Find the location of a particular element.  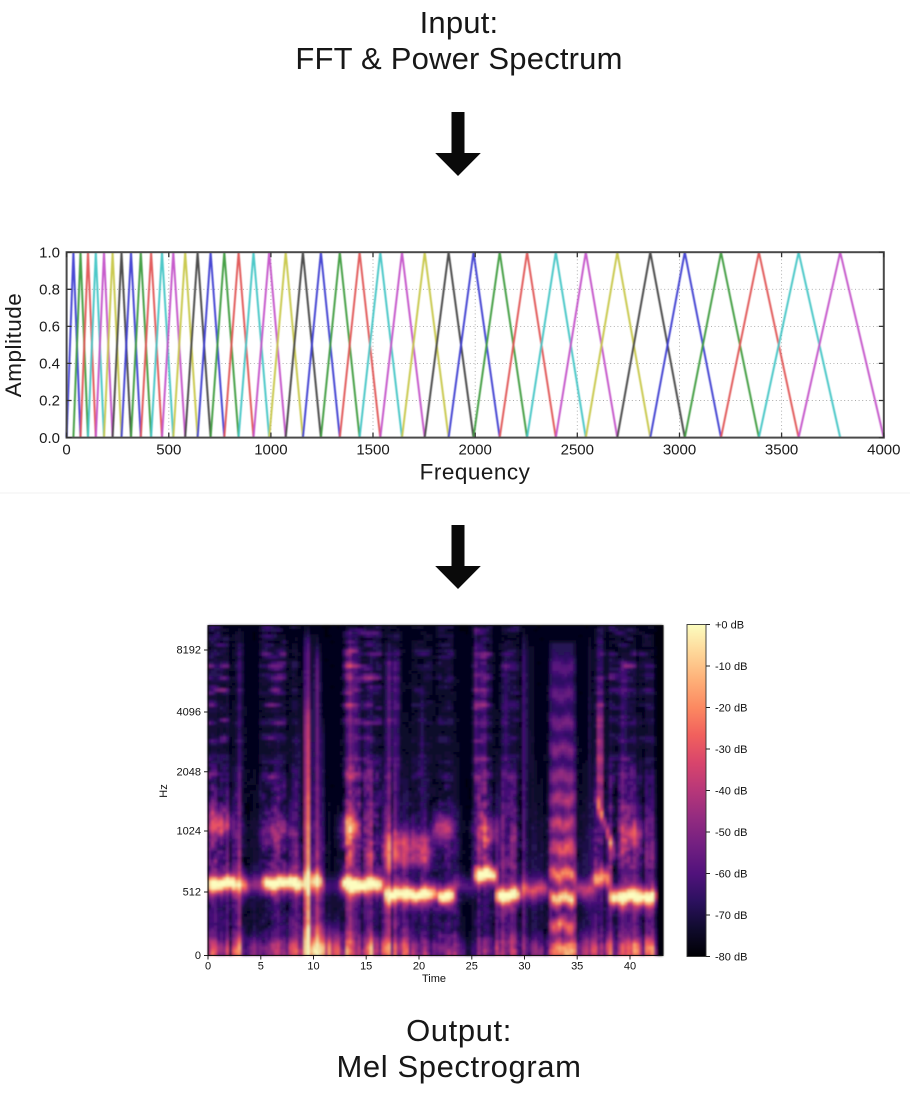

svg-text: 0.8 is located at coordinates (49, 290).